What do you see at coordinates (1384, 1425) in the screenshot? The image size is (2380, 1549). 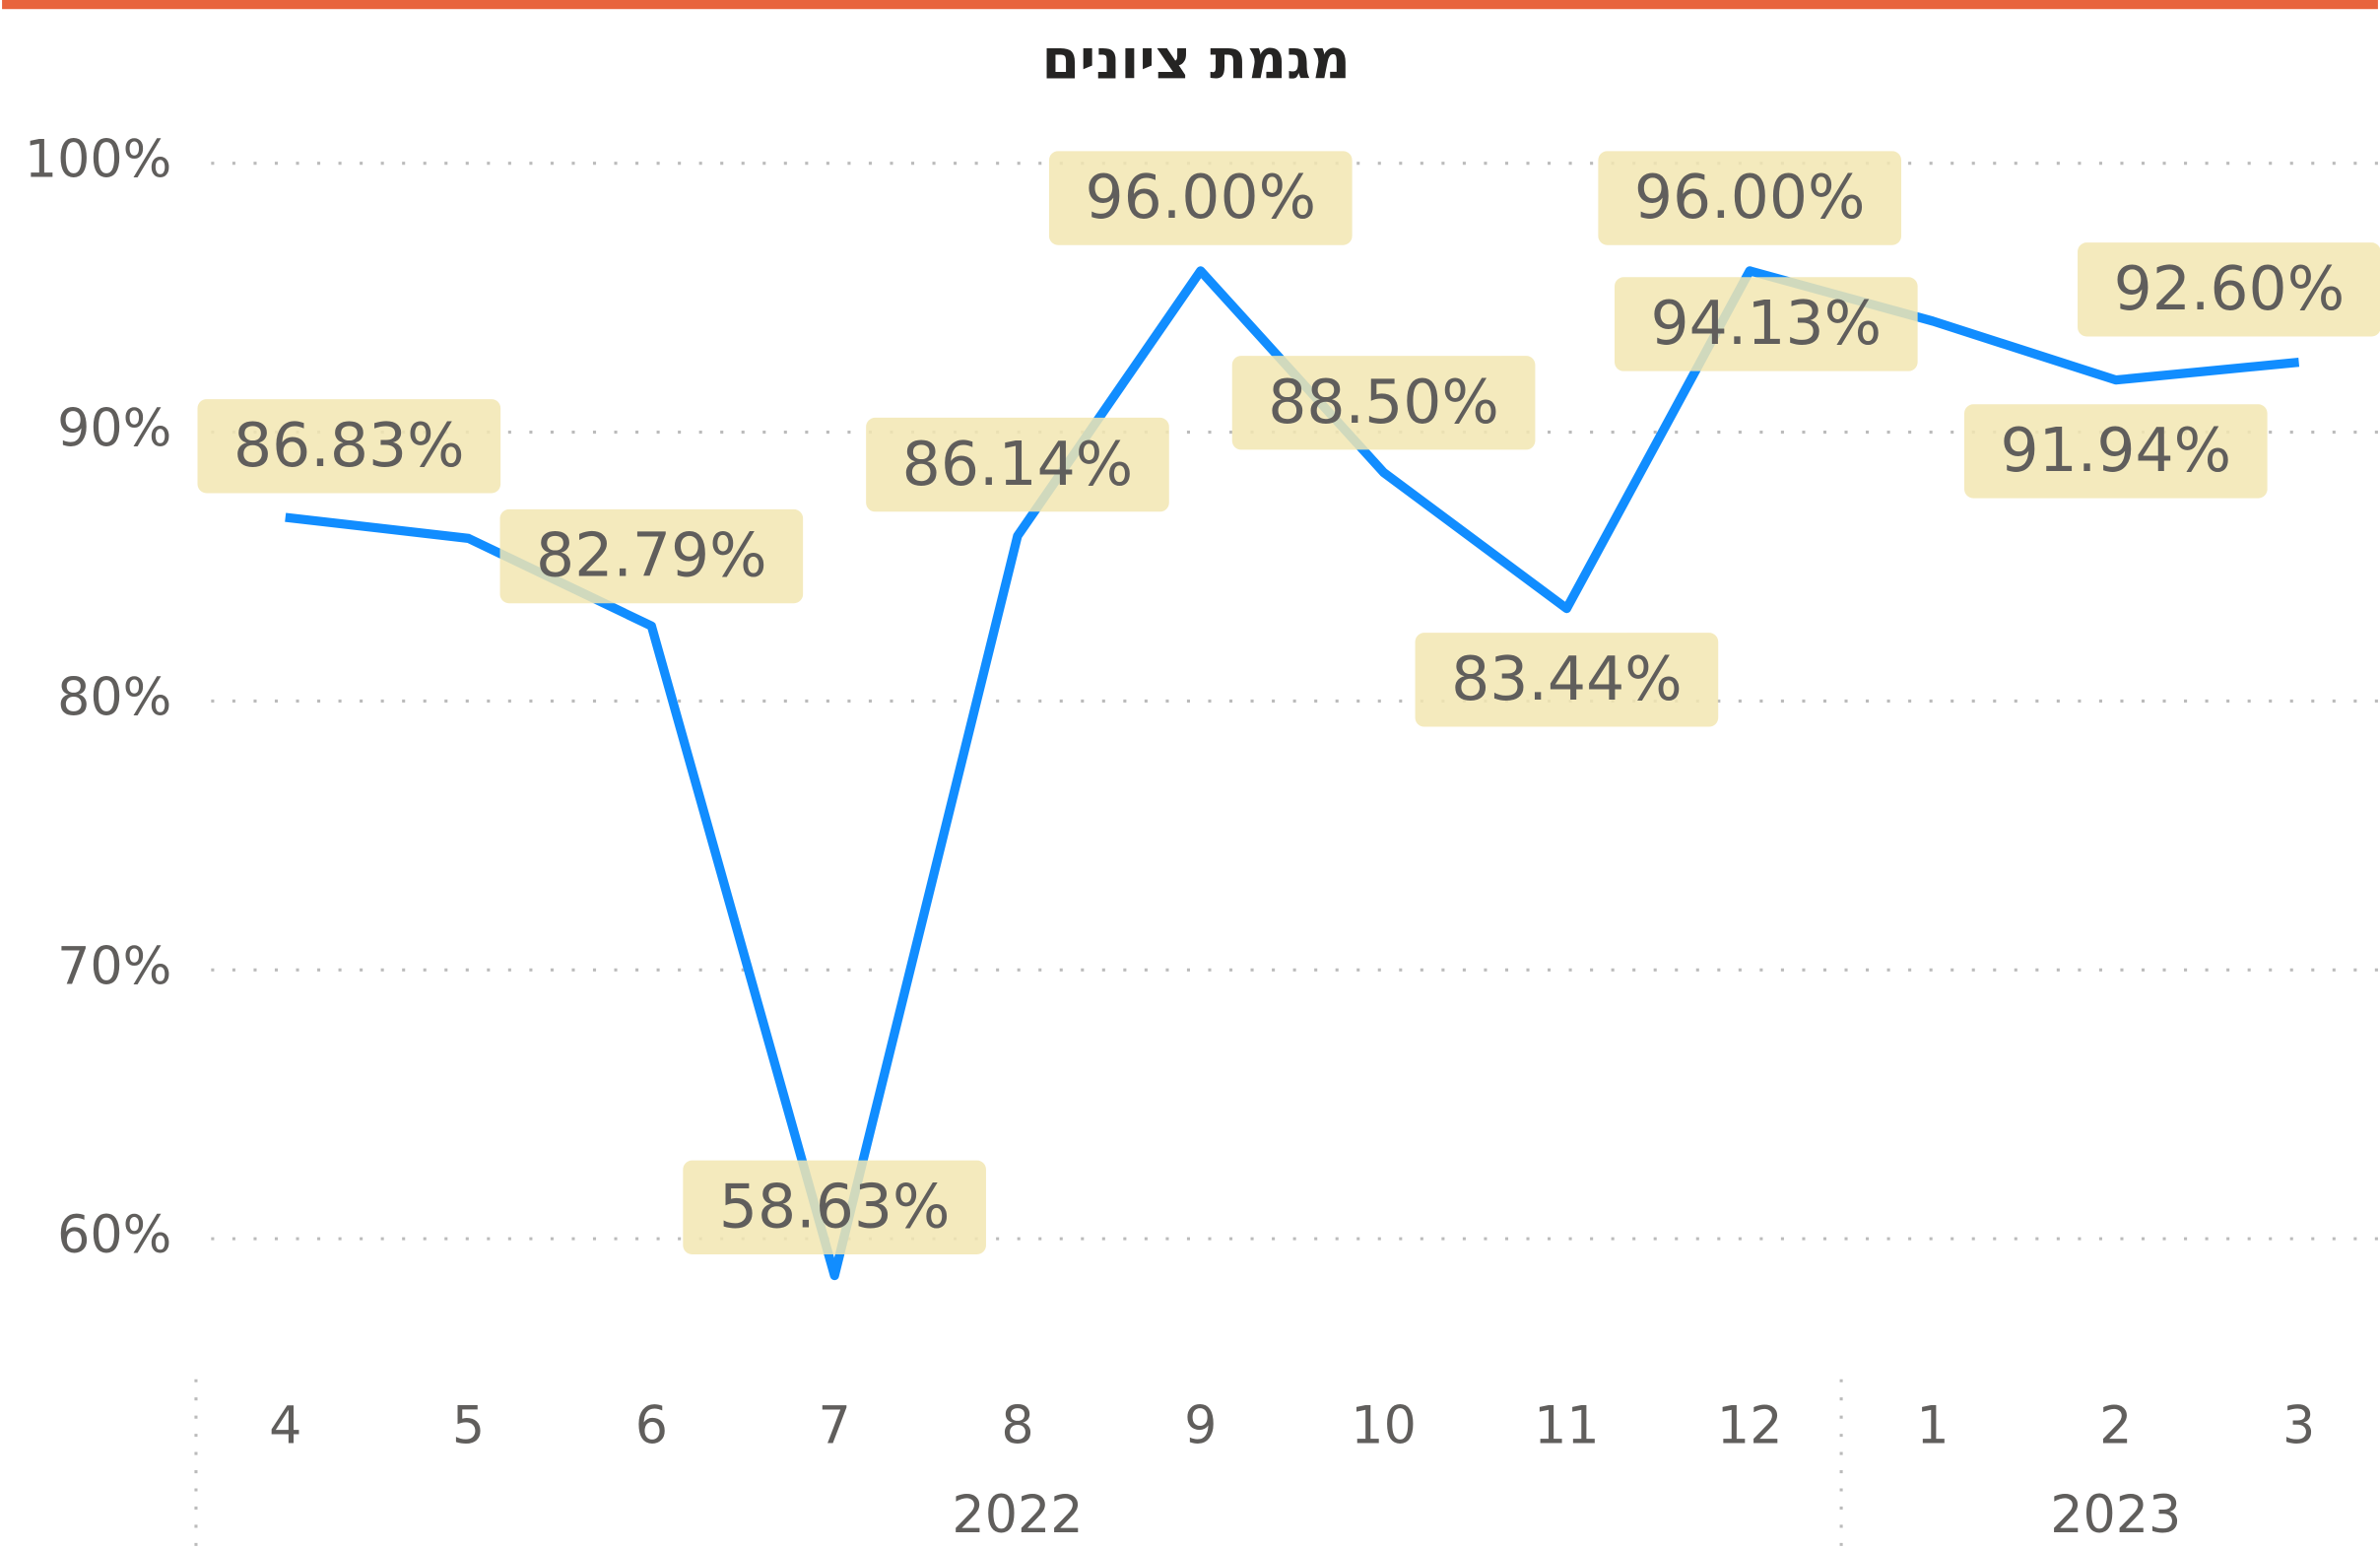 I see `x-tick-label: 10` at bounding box center [1384, 1425].